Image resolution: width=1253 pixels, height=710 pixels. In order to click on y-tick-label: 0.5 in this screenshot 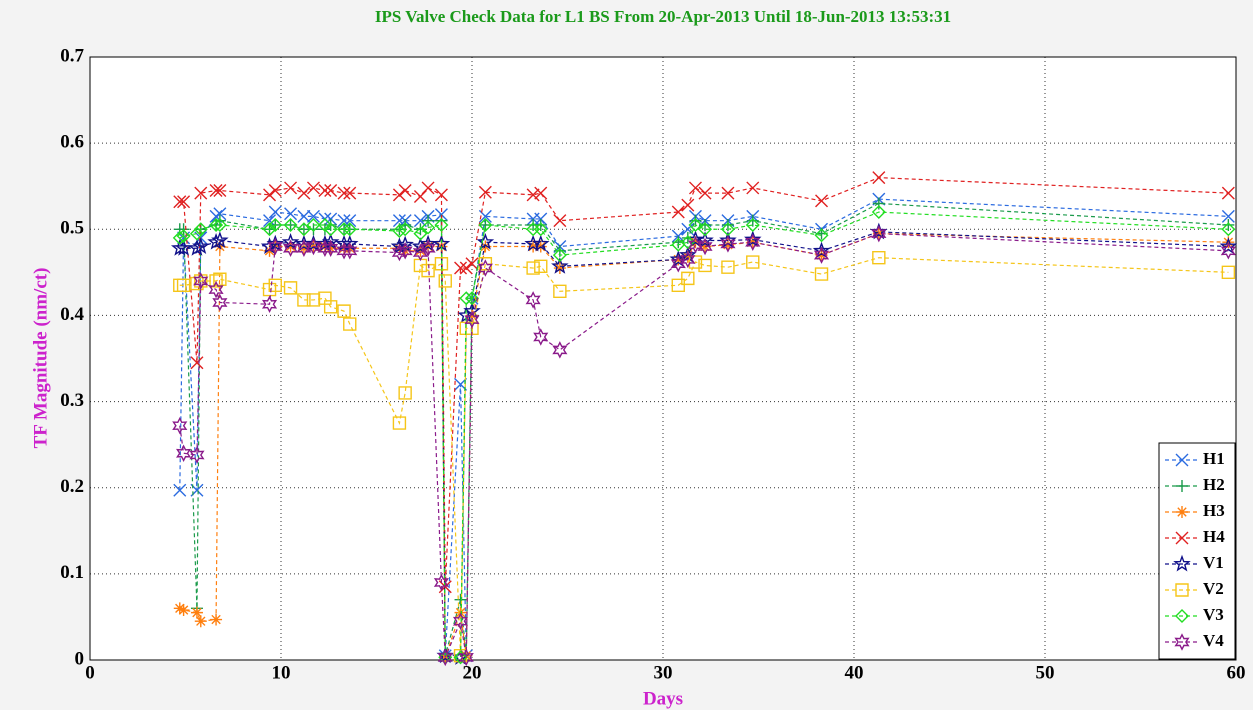, I will do `click(72, 228)`.